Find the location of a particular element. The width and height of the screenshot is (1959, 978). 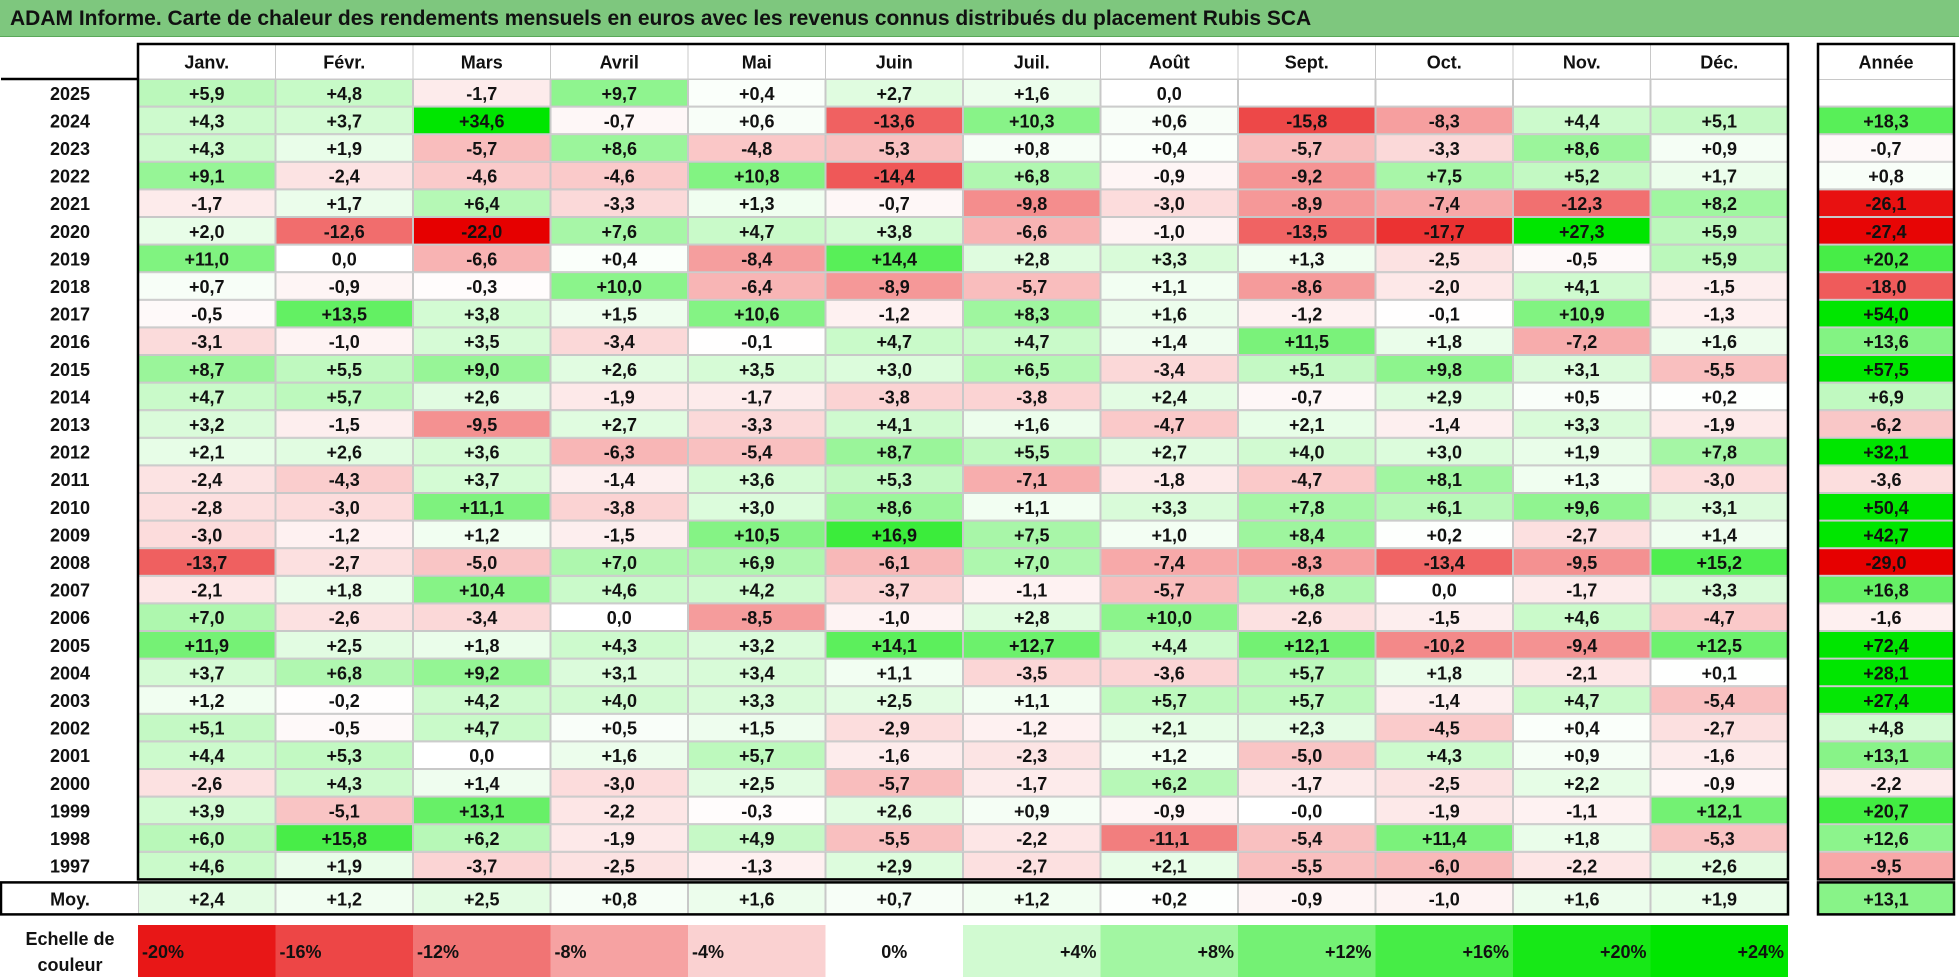

cell-value-label: +7,5 is located at coordinates (1444, 177).